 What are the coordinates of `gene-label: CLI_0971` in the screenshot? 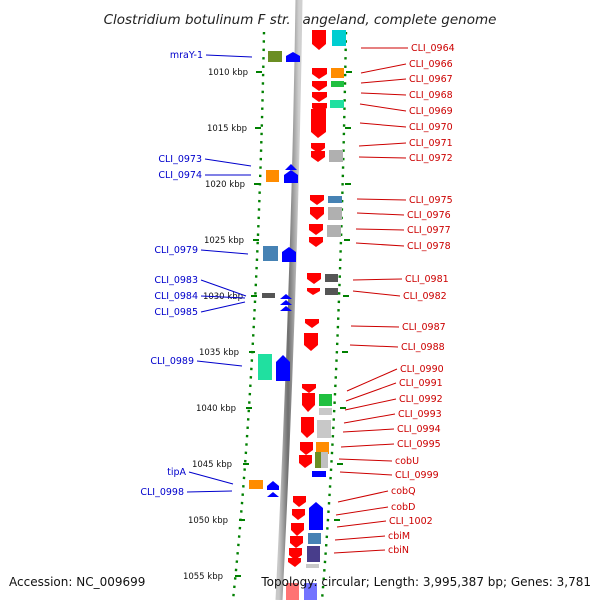 It's located at (431, 143).